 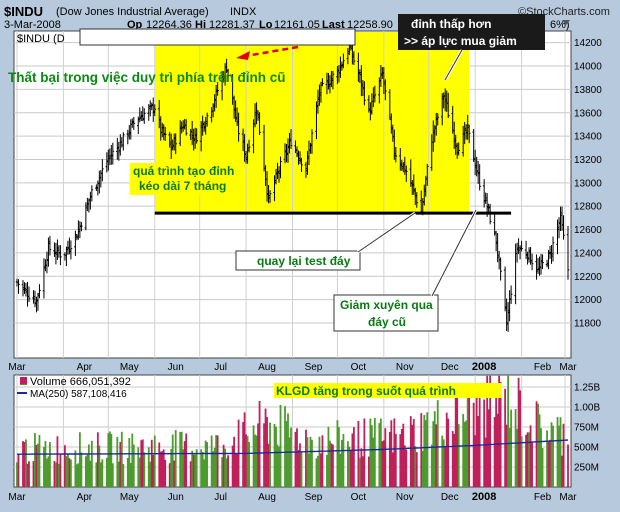 I want to click on price-tick-label: 12000, so click(x=588, y=300).